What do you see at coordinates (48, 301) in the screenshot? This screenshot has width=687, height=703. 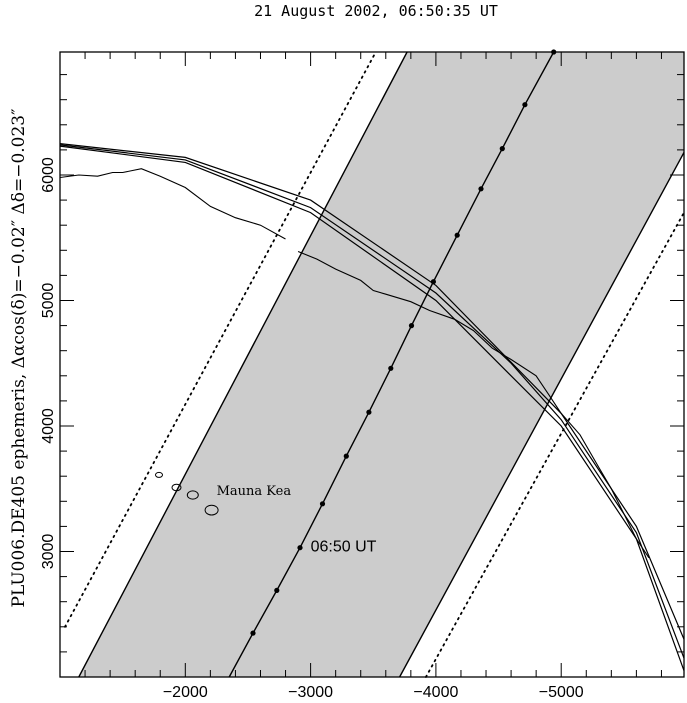 I see `y-tick-label: 5000` at bounding box center [48, 301].